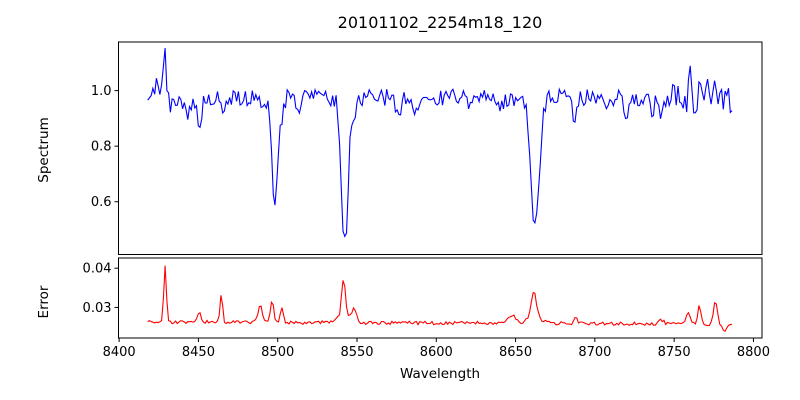 The width and height of the screenshot is (800, 400). What do you see at coordinates (101, 202) in the screenshot?
I see `spectrum-ytick-label: 0.6` at bounding box center [101, 202].